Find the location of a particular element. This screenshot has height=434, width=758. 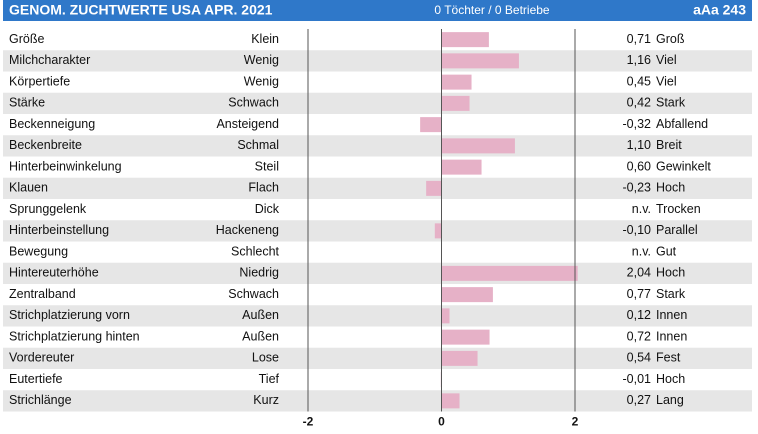

code: aAa 243 is located at coordinates (719, 10).